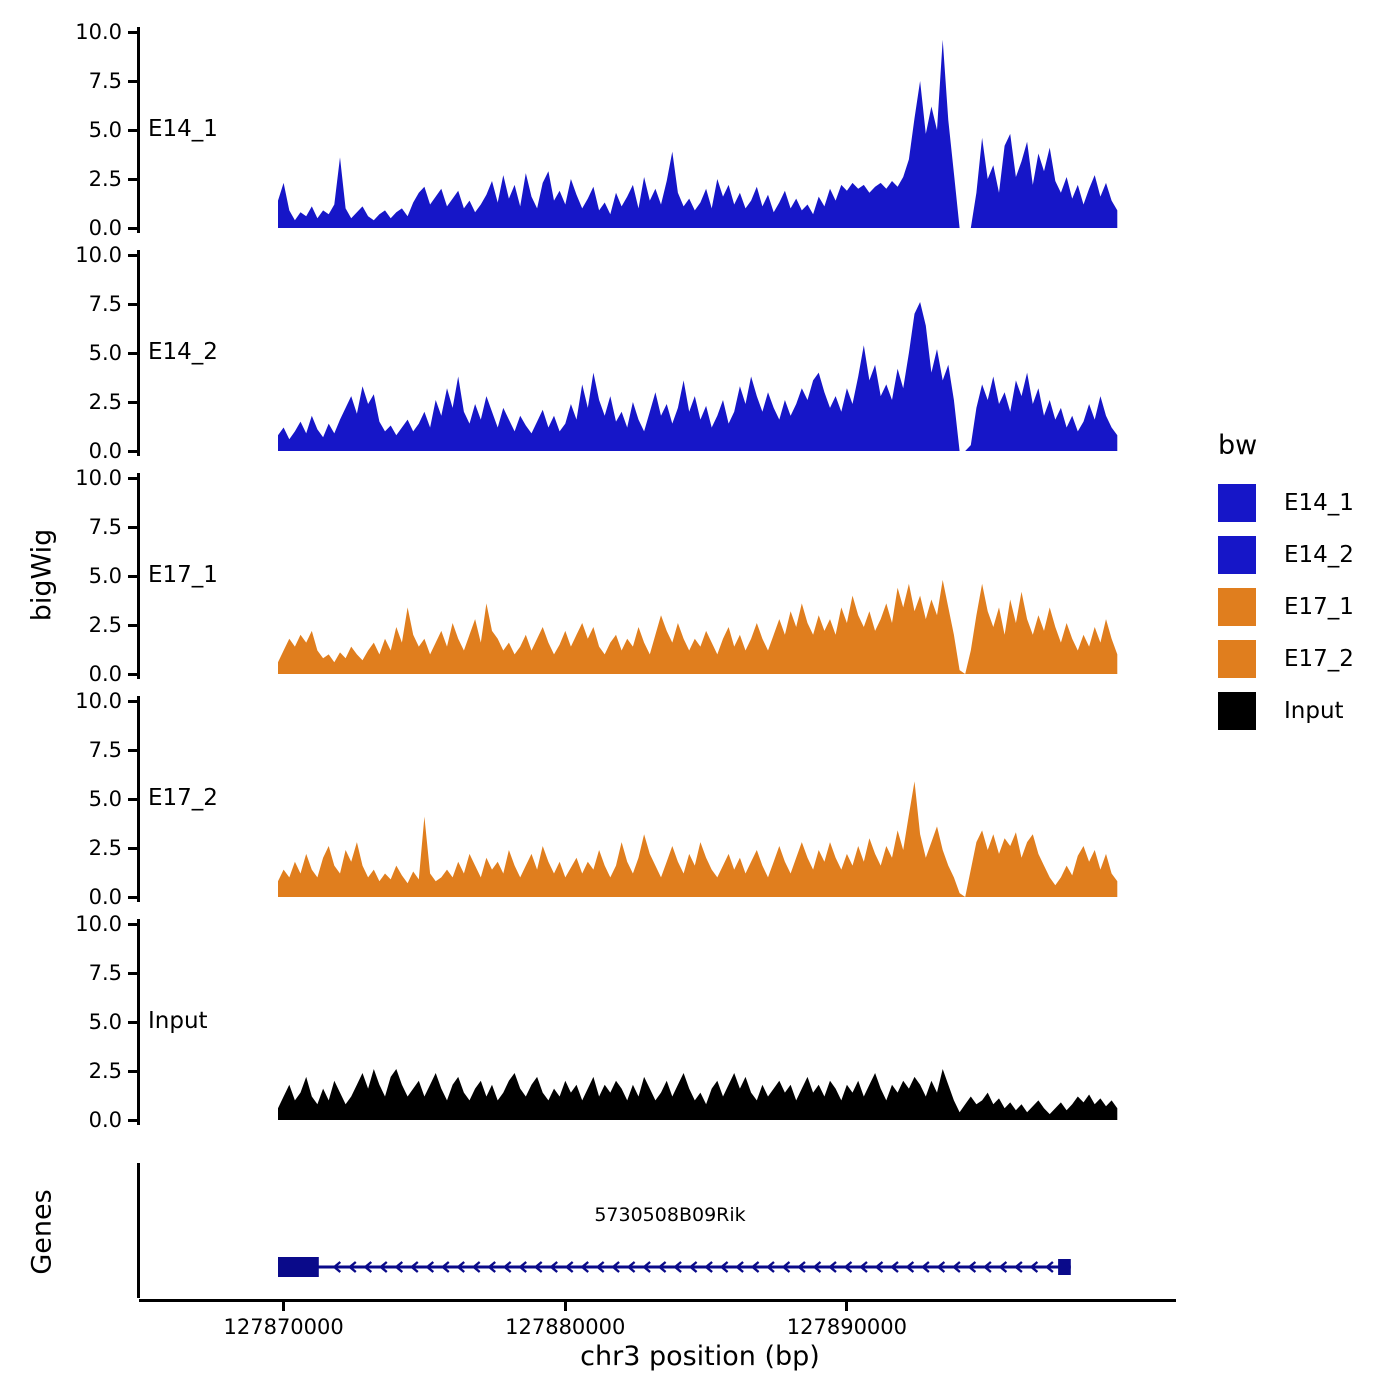 This screenshot has width=1400, height=1400. What do you see at coordinates (1237, 711) in the screenshot?
I see `legend-swatch-Input` at bounding box center [1237, 711].